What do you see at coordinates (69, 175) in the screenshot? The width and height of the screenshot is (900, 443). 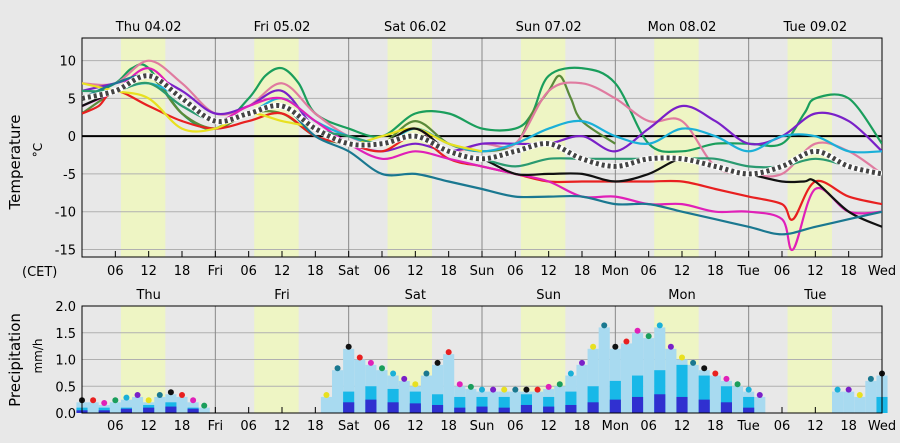 I see `y-tick-label: -5` at bounding box center [69, 175].